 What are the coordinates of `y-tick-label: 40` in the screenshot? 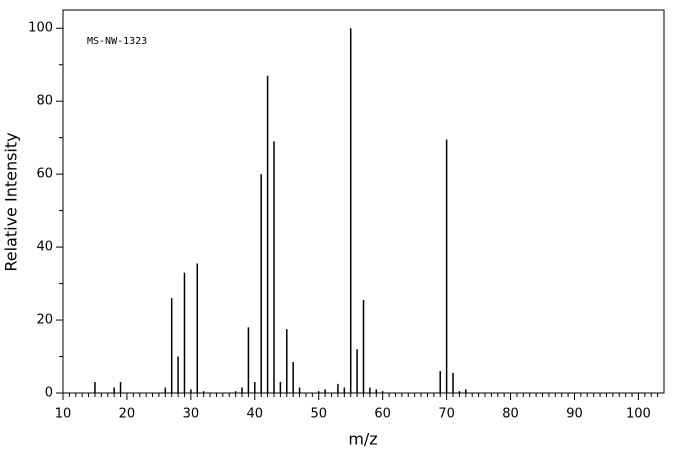 It's located at (44, 247).